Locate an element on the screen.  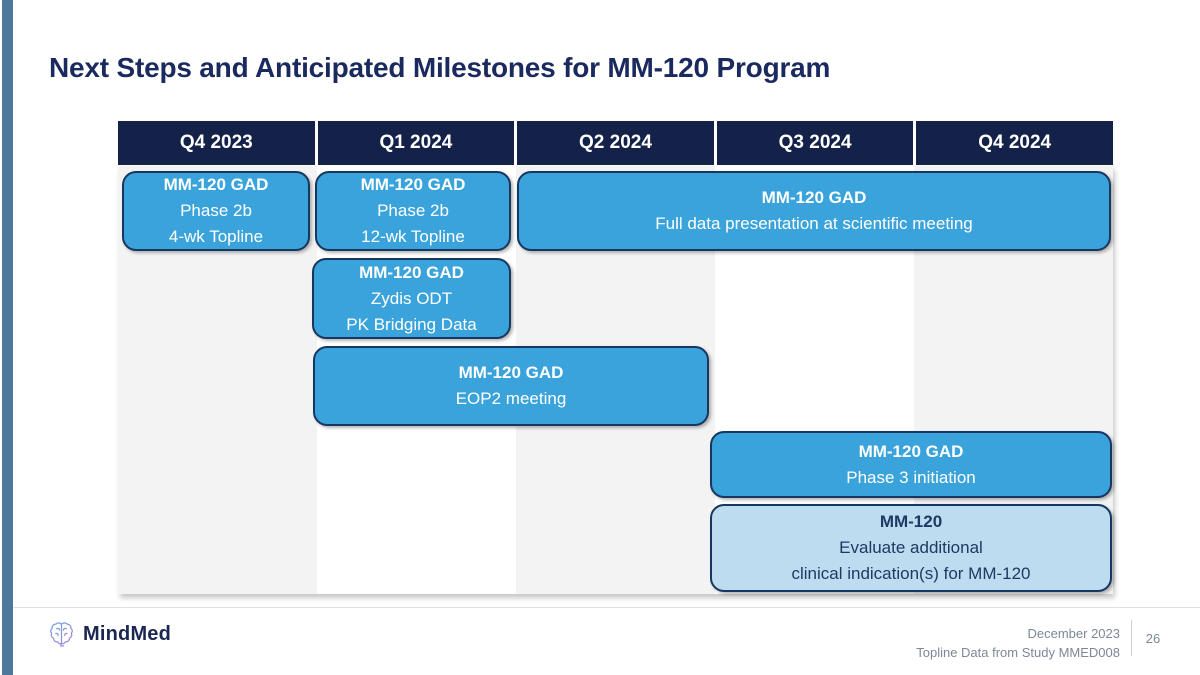
milestone-phase3-initiation: MM-120 GAD Phase 3 initiation is located at coordinates (911, 464).